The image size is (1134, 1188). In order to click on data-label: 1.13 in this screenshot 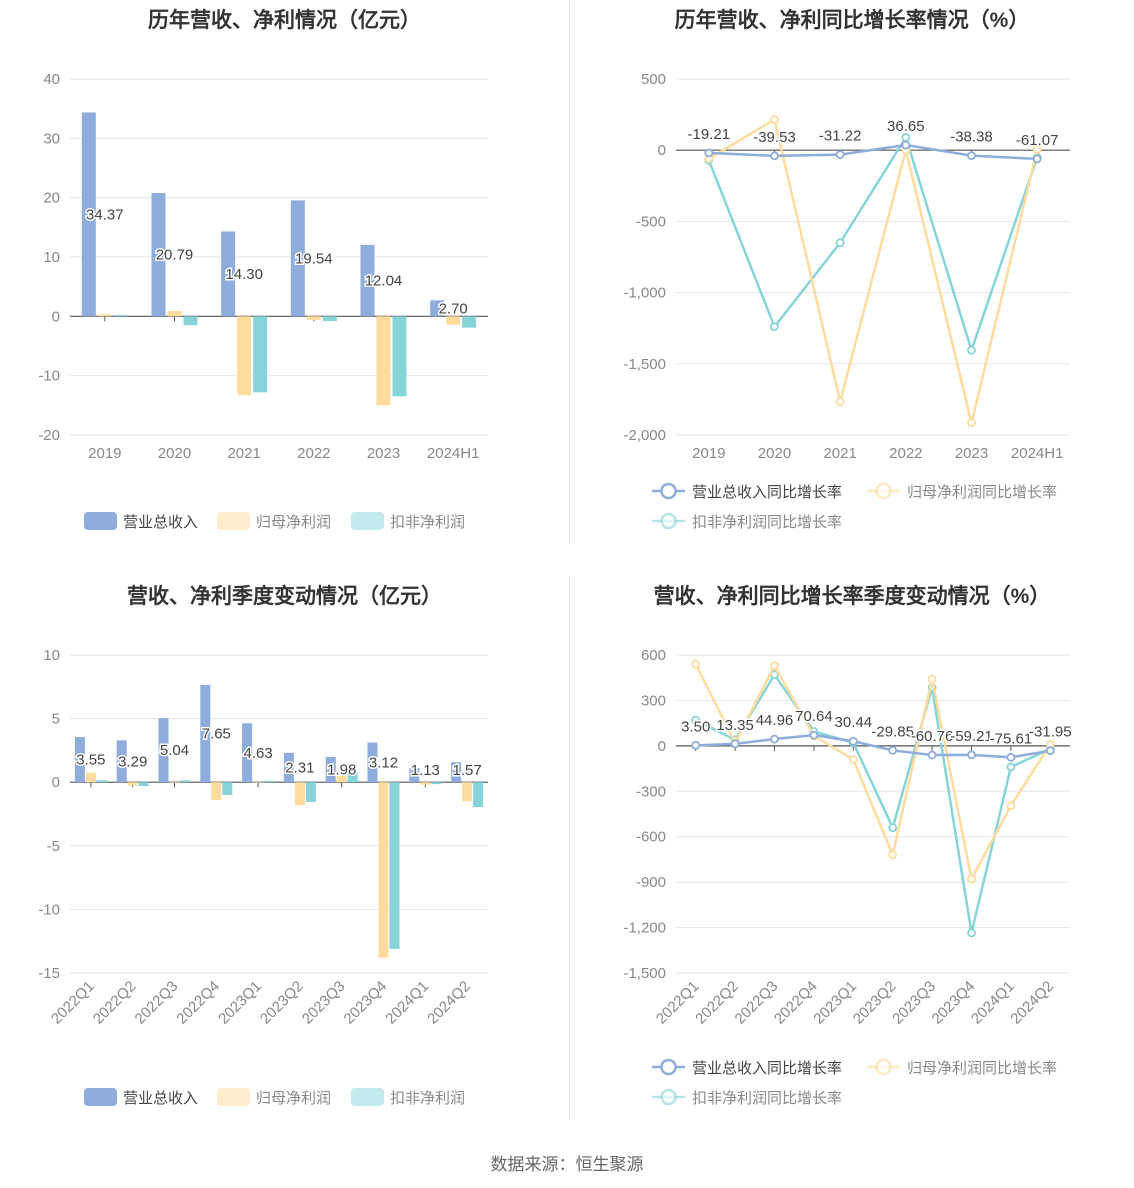, I will do `click(425, 770)`.